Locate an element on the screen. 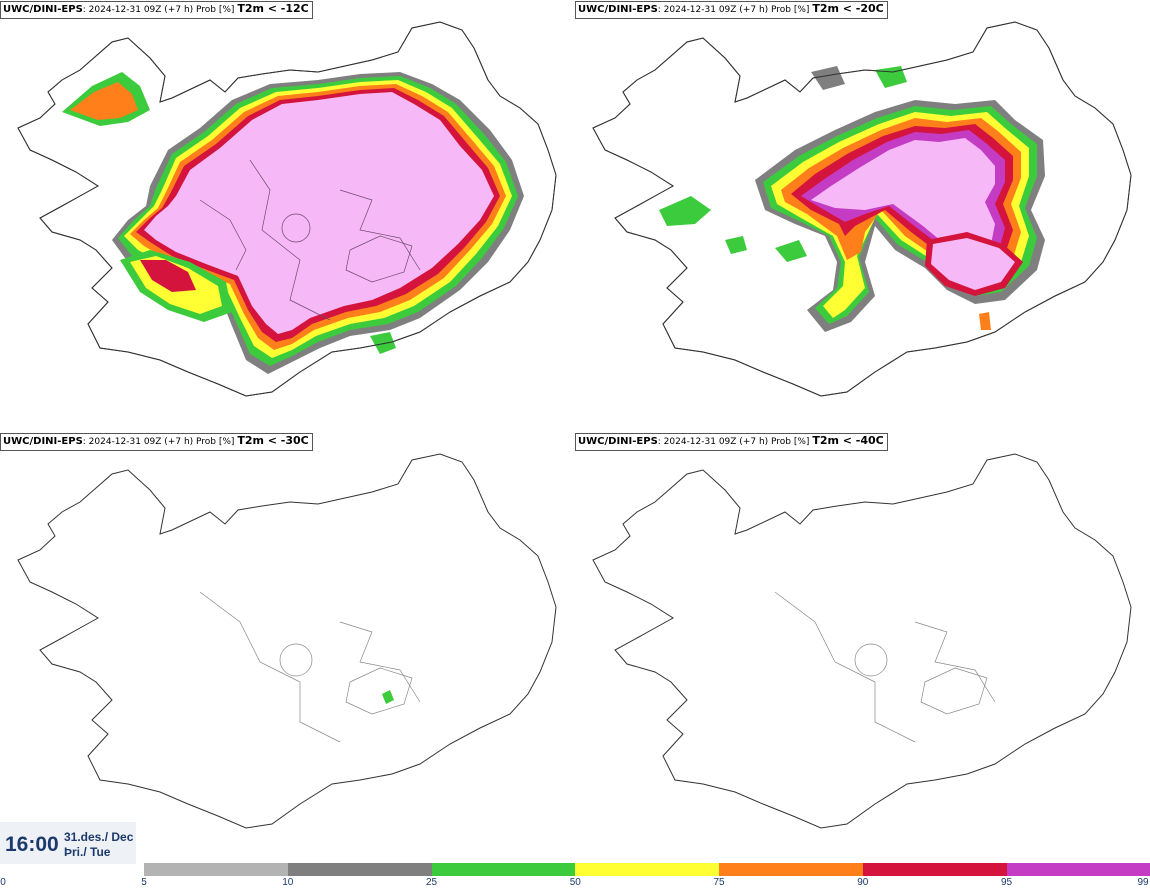 This screenshot has width=1150, height=891. colorbar-tick-label: 25 is located at coordinates (431, 882).